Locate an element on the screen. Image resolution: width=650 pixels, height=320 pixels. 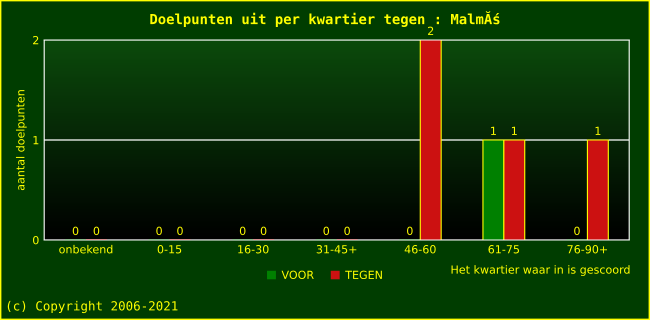
y-tick-label: 2 is located at coordinates (35, 40).